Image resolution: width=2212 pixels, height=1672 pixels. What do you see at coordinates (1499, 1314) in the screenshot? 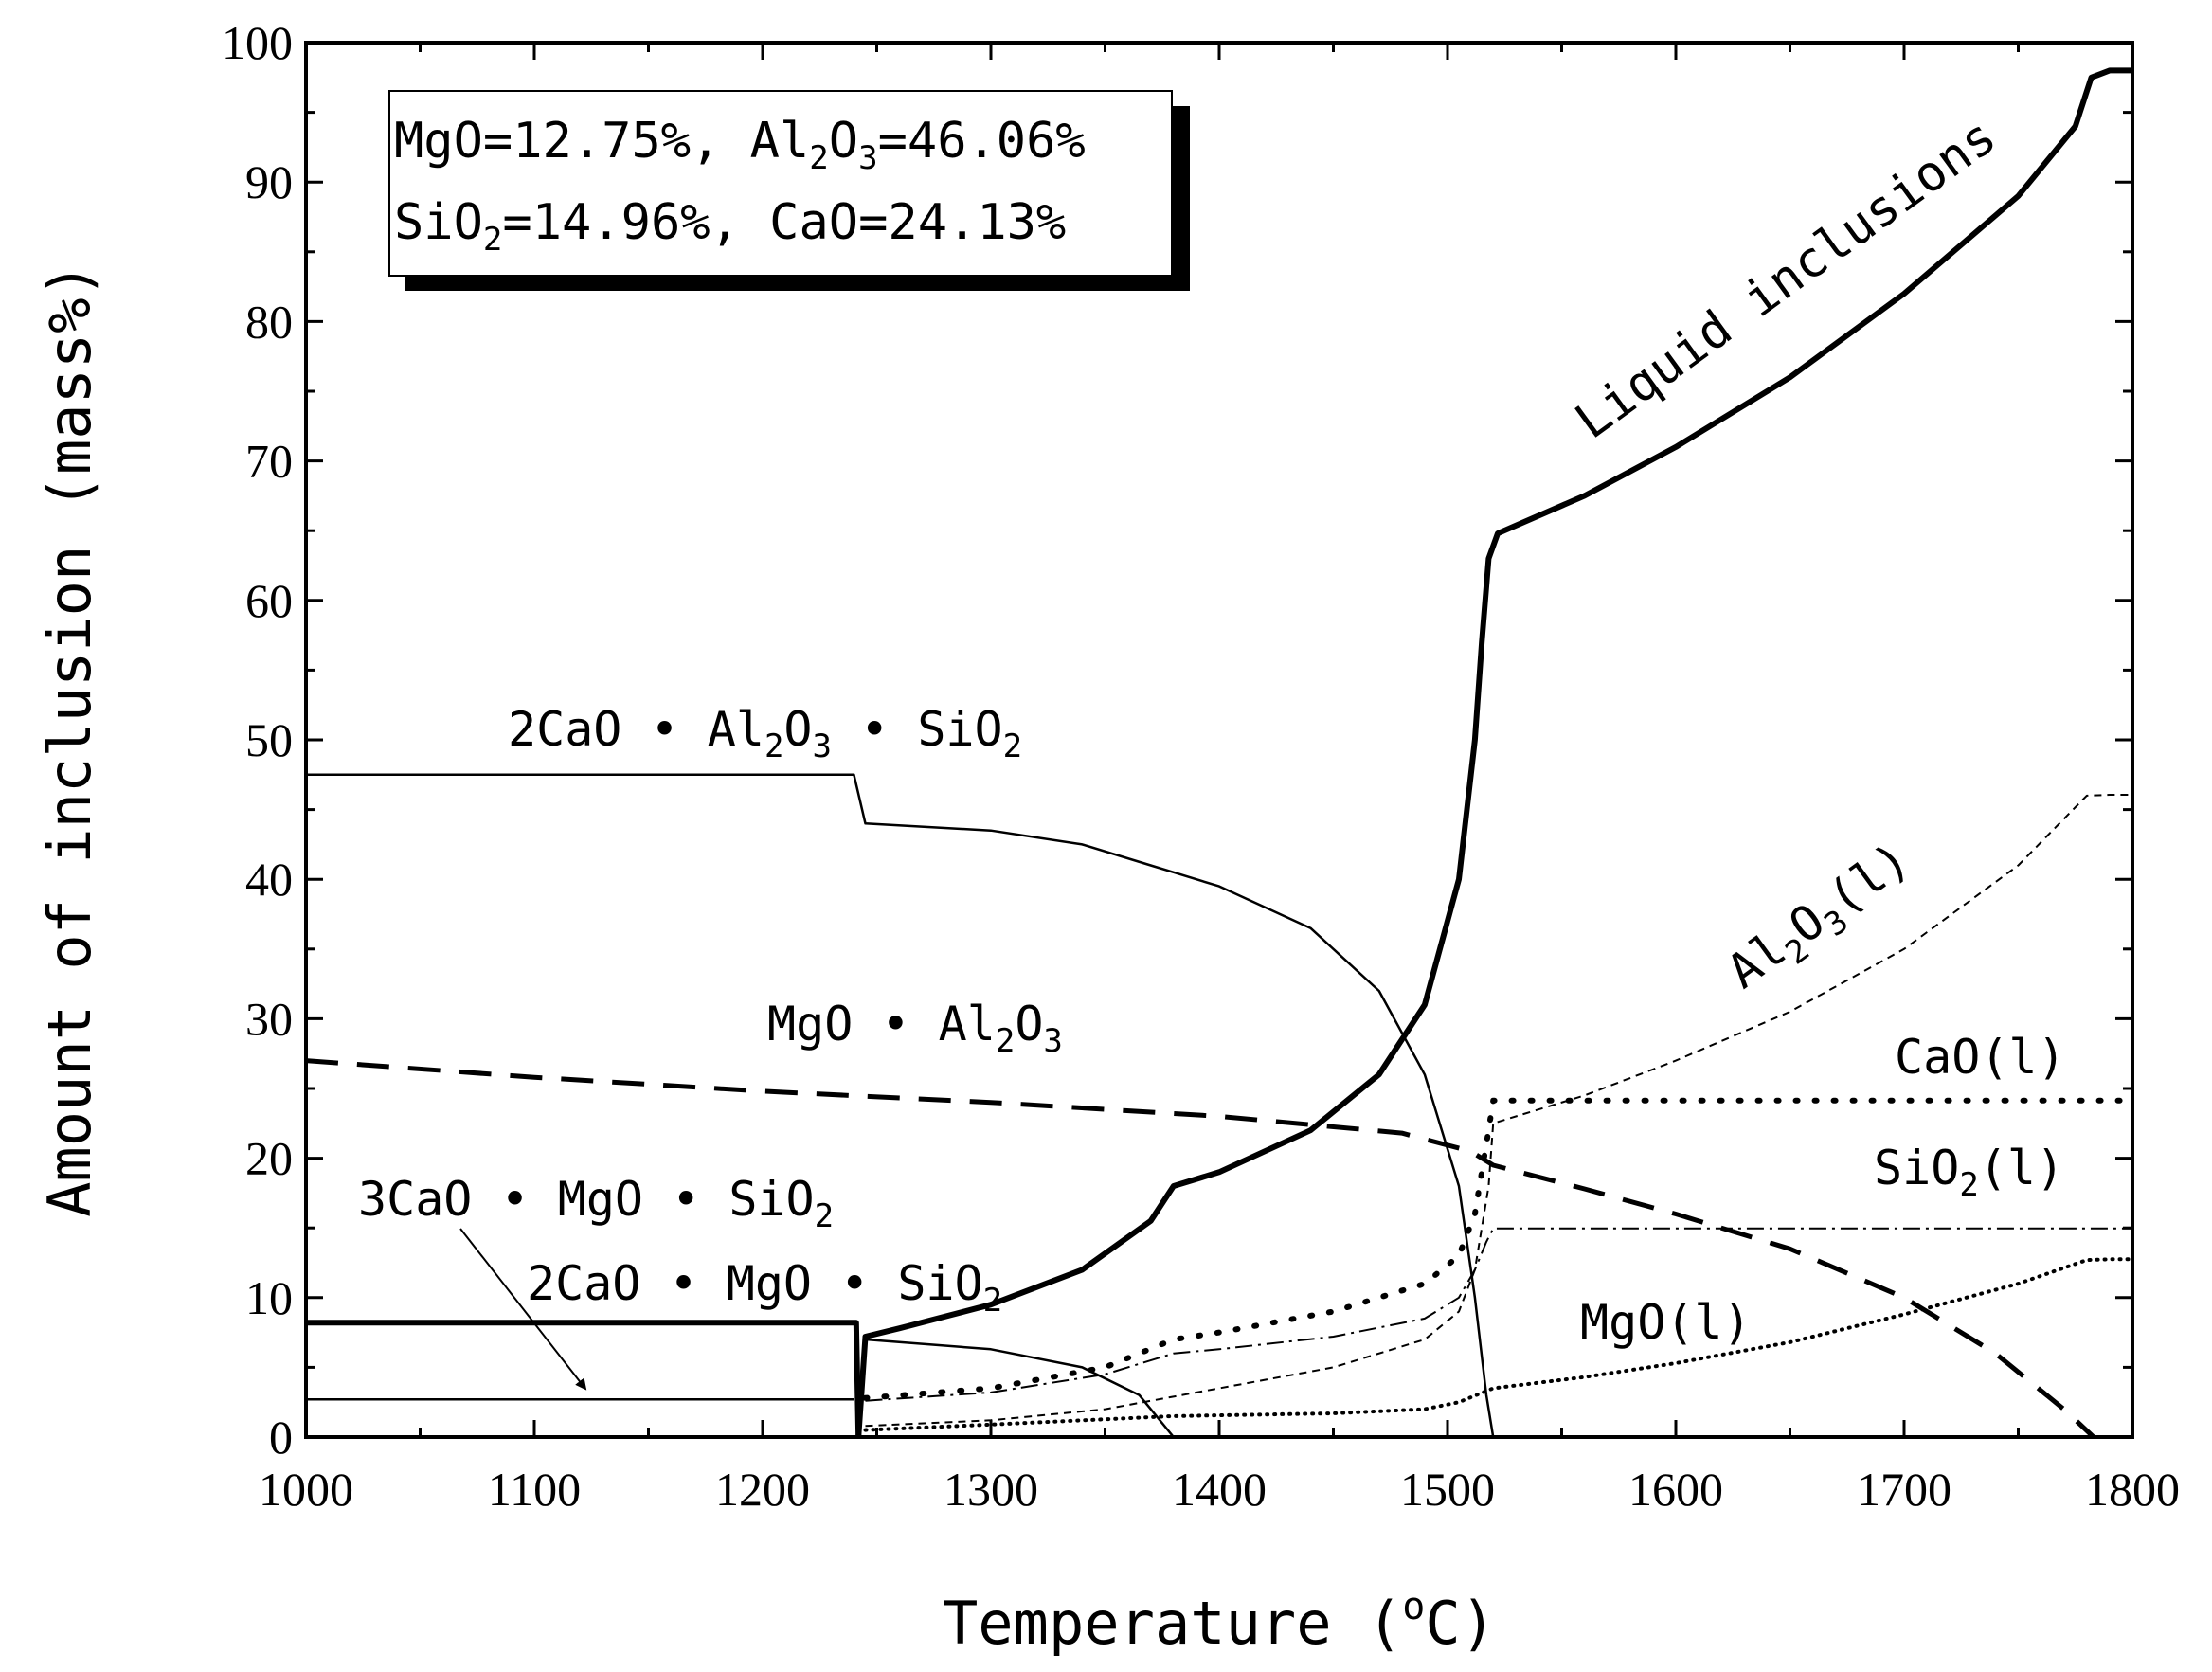
I see `series-sio2_l` at bounding box center [1499, 1314].